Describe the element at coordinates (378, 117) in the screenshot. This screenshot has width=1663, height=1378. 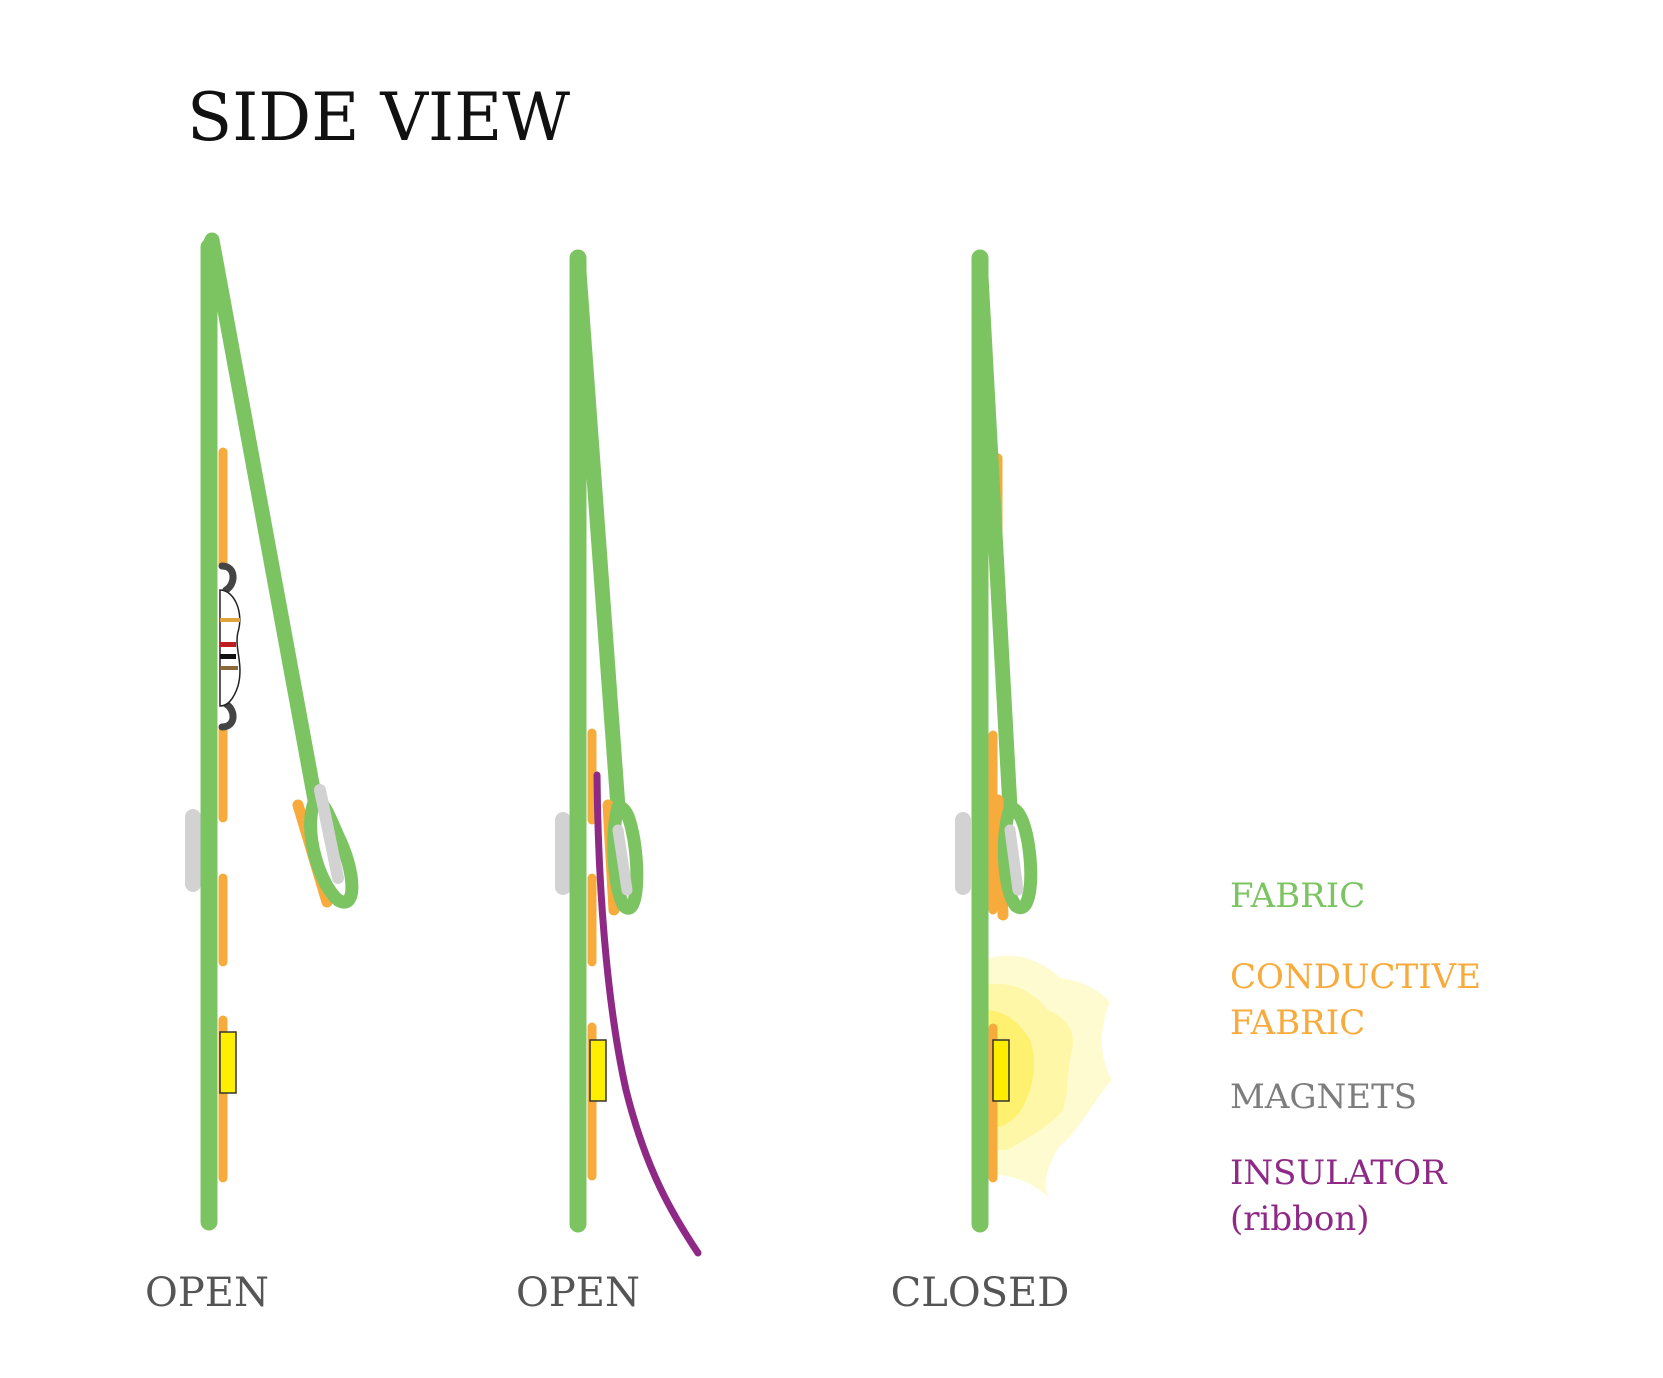
I see `diagram-title: SIDE VIEW` at that location.